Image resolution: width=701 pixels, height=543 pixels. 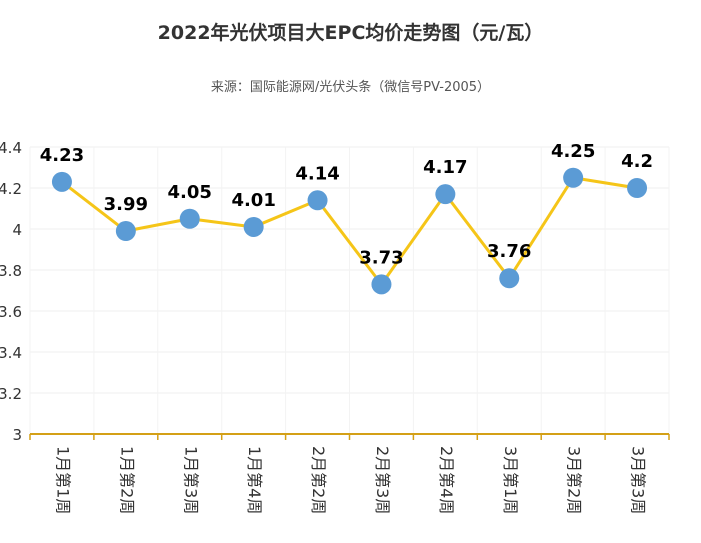 What do you see at coordinates (11, 353) in the screenshot?
I see `y-tick-label: 3.4` at bounding box center [11, 353].